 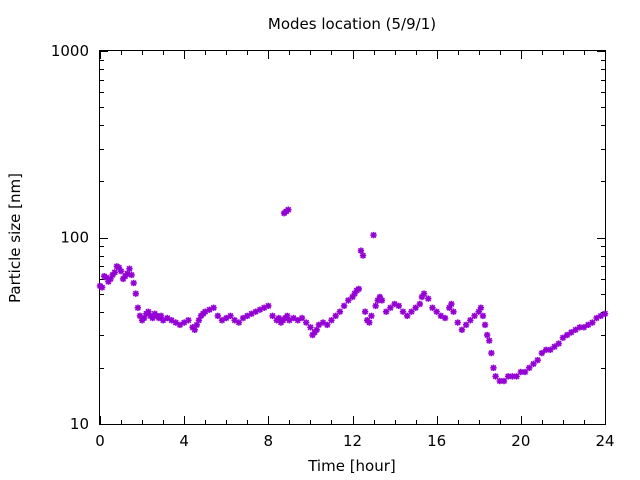 I want to click on x-tick-label: 4, so click(x=184, y=441).